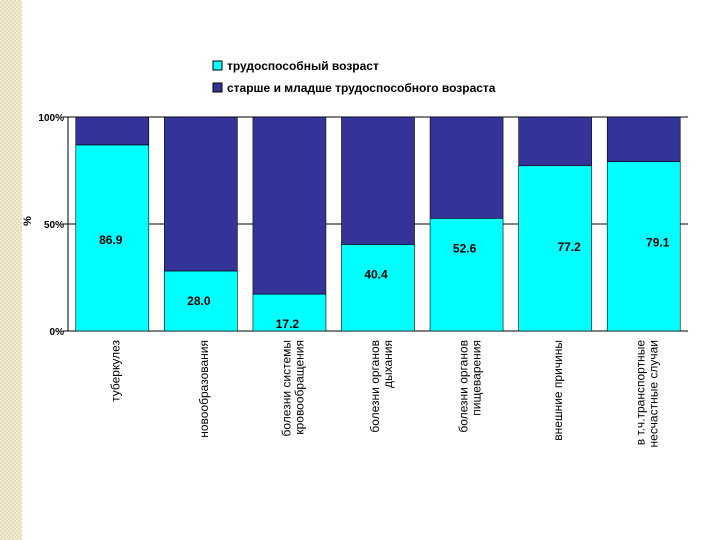 This screenshot has width=720, height=540. What do you see at coordinates (388, 364) in the screenshot?
I see `category-label-line: дыхания` at bounding box center [388, 364].